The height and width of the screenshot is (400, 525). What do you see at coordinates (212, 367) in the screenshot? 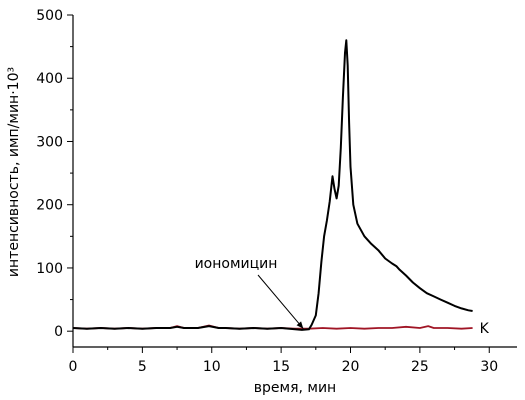
I see `x-tick-label: 10` at bounding box center [212, 367].